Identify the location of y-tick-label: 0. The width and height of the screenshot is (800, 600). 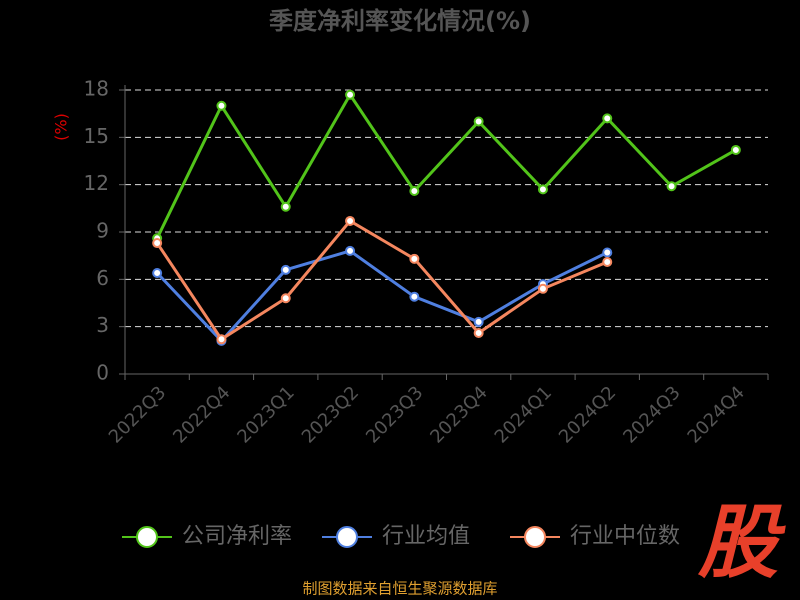
(102, 373).